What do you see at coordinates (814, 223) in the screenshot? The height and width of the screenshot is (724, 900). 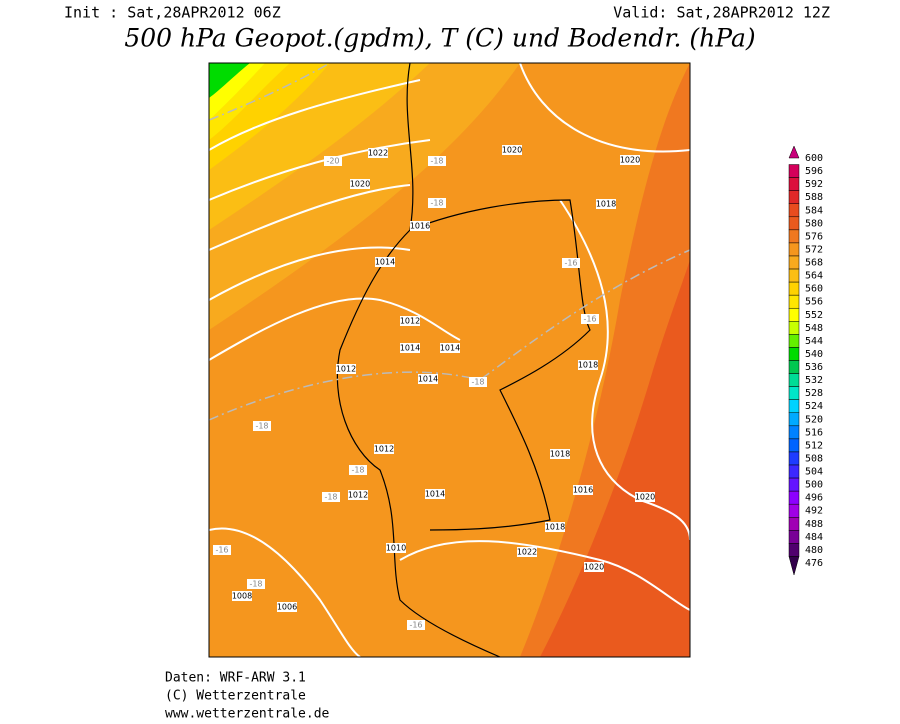 I see `colorbar-label: 580` at bounding box center [814, 223].